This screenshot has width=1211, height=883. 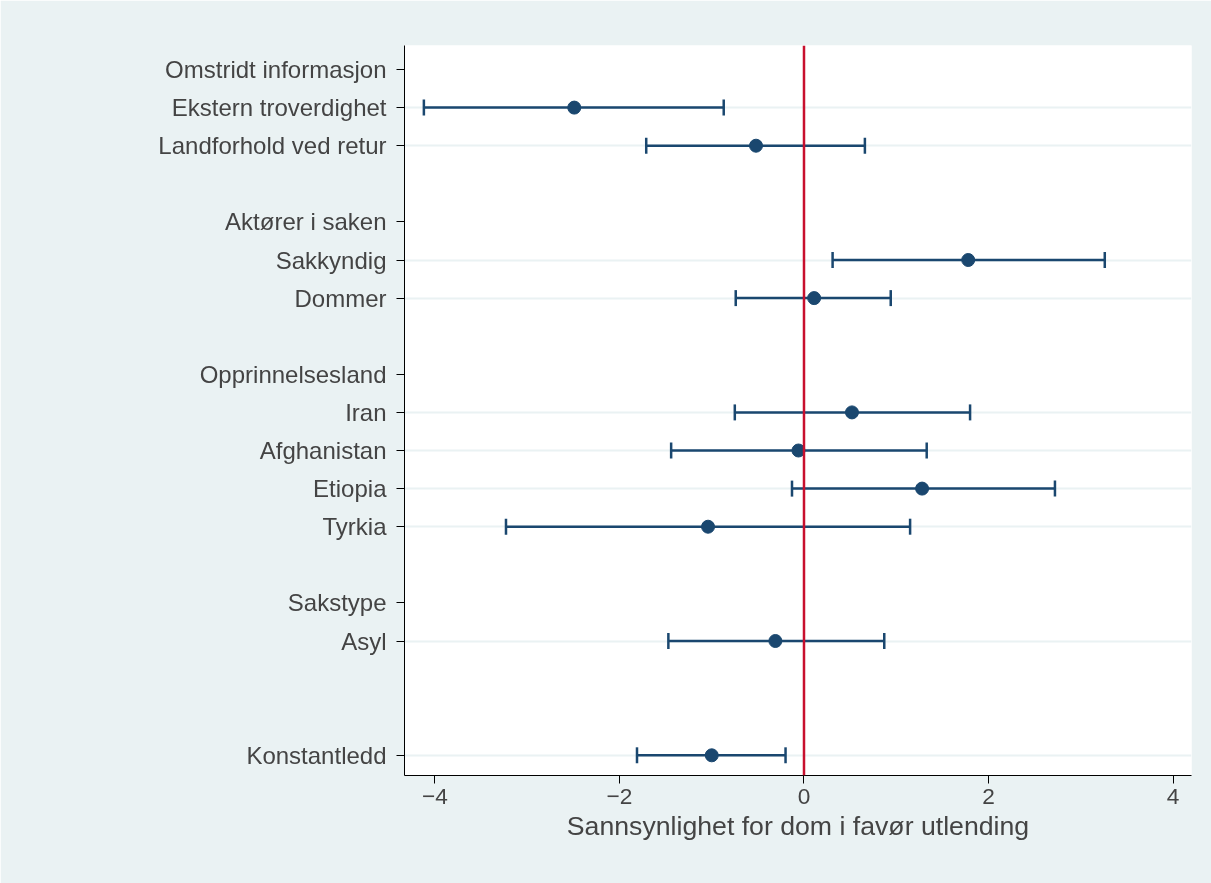 What do you see at coordinates (350, 489) in the screenshot?
I see `y-tick-label: Etiopia` at bounding box center [350, 489].